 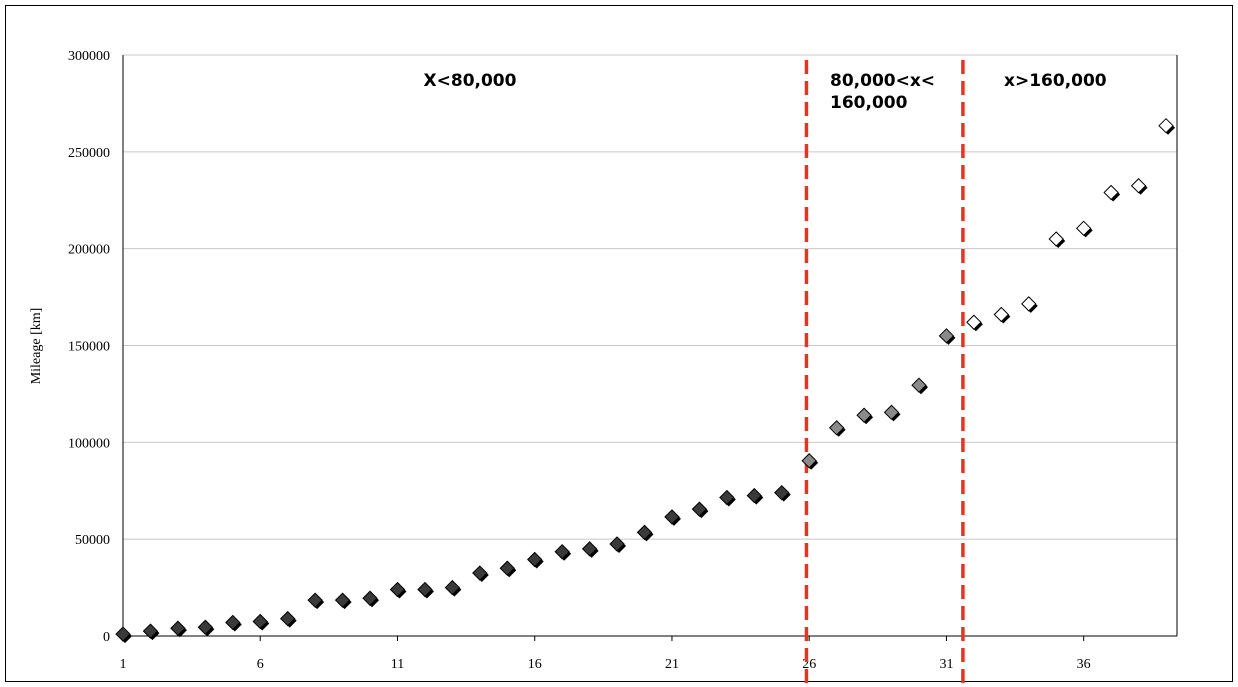 What do you see at coordinates (882, 81) in the screenshot?
I see `region-label: 80,000<x<` at bounding box center [882, 81].